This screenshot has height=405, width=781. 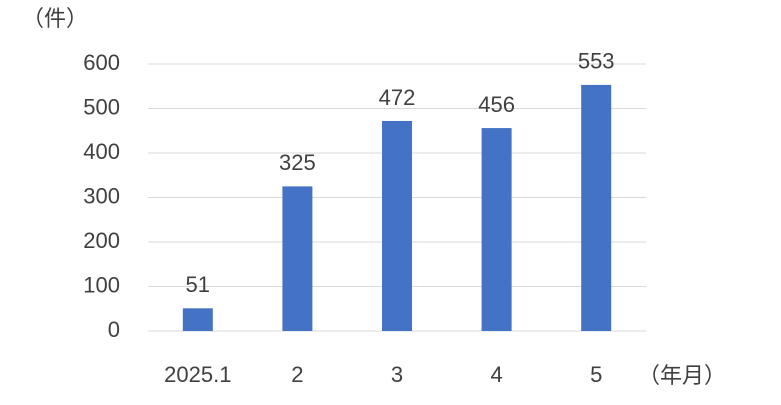 I want to click on x-axis-label: （年月）, so click(x=682, y=375).